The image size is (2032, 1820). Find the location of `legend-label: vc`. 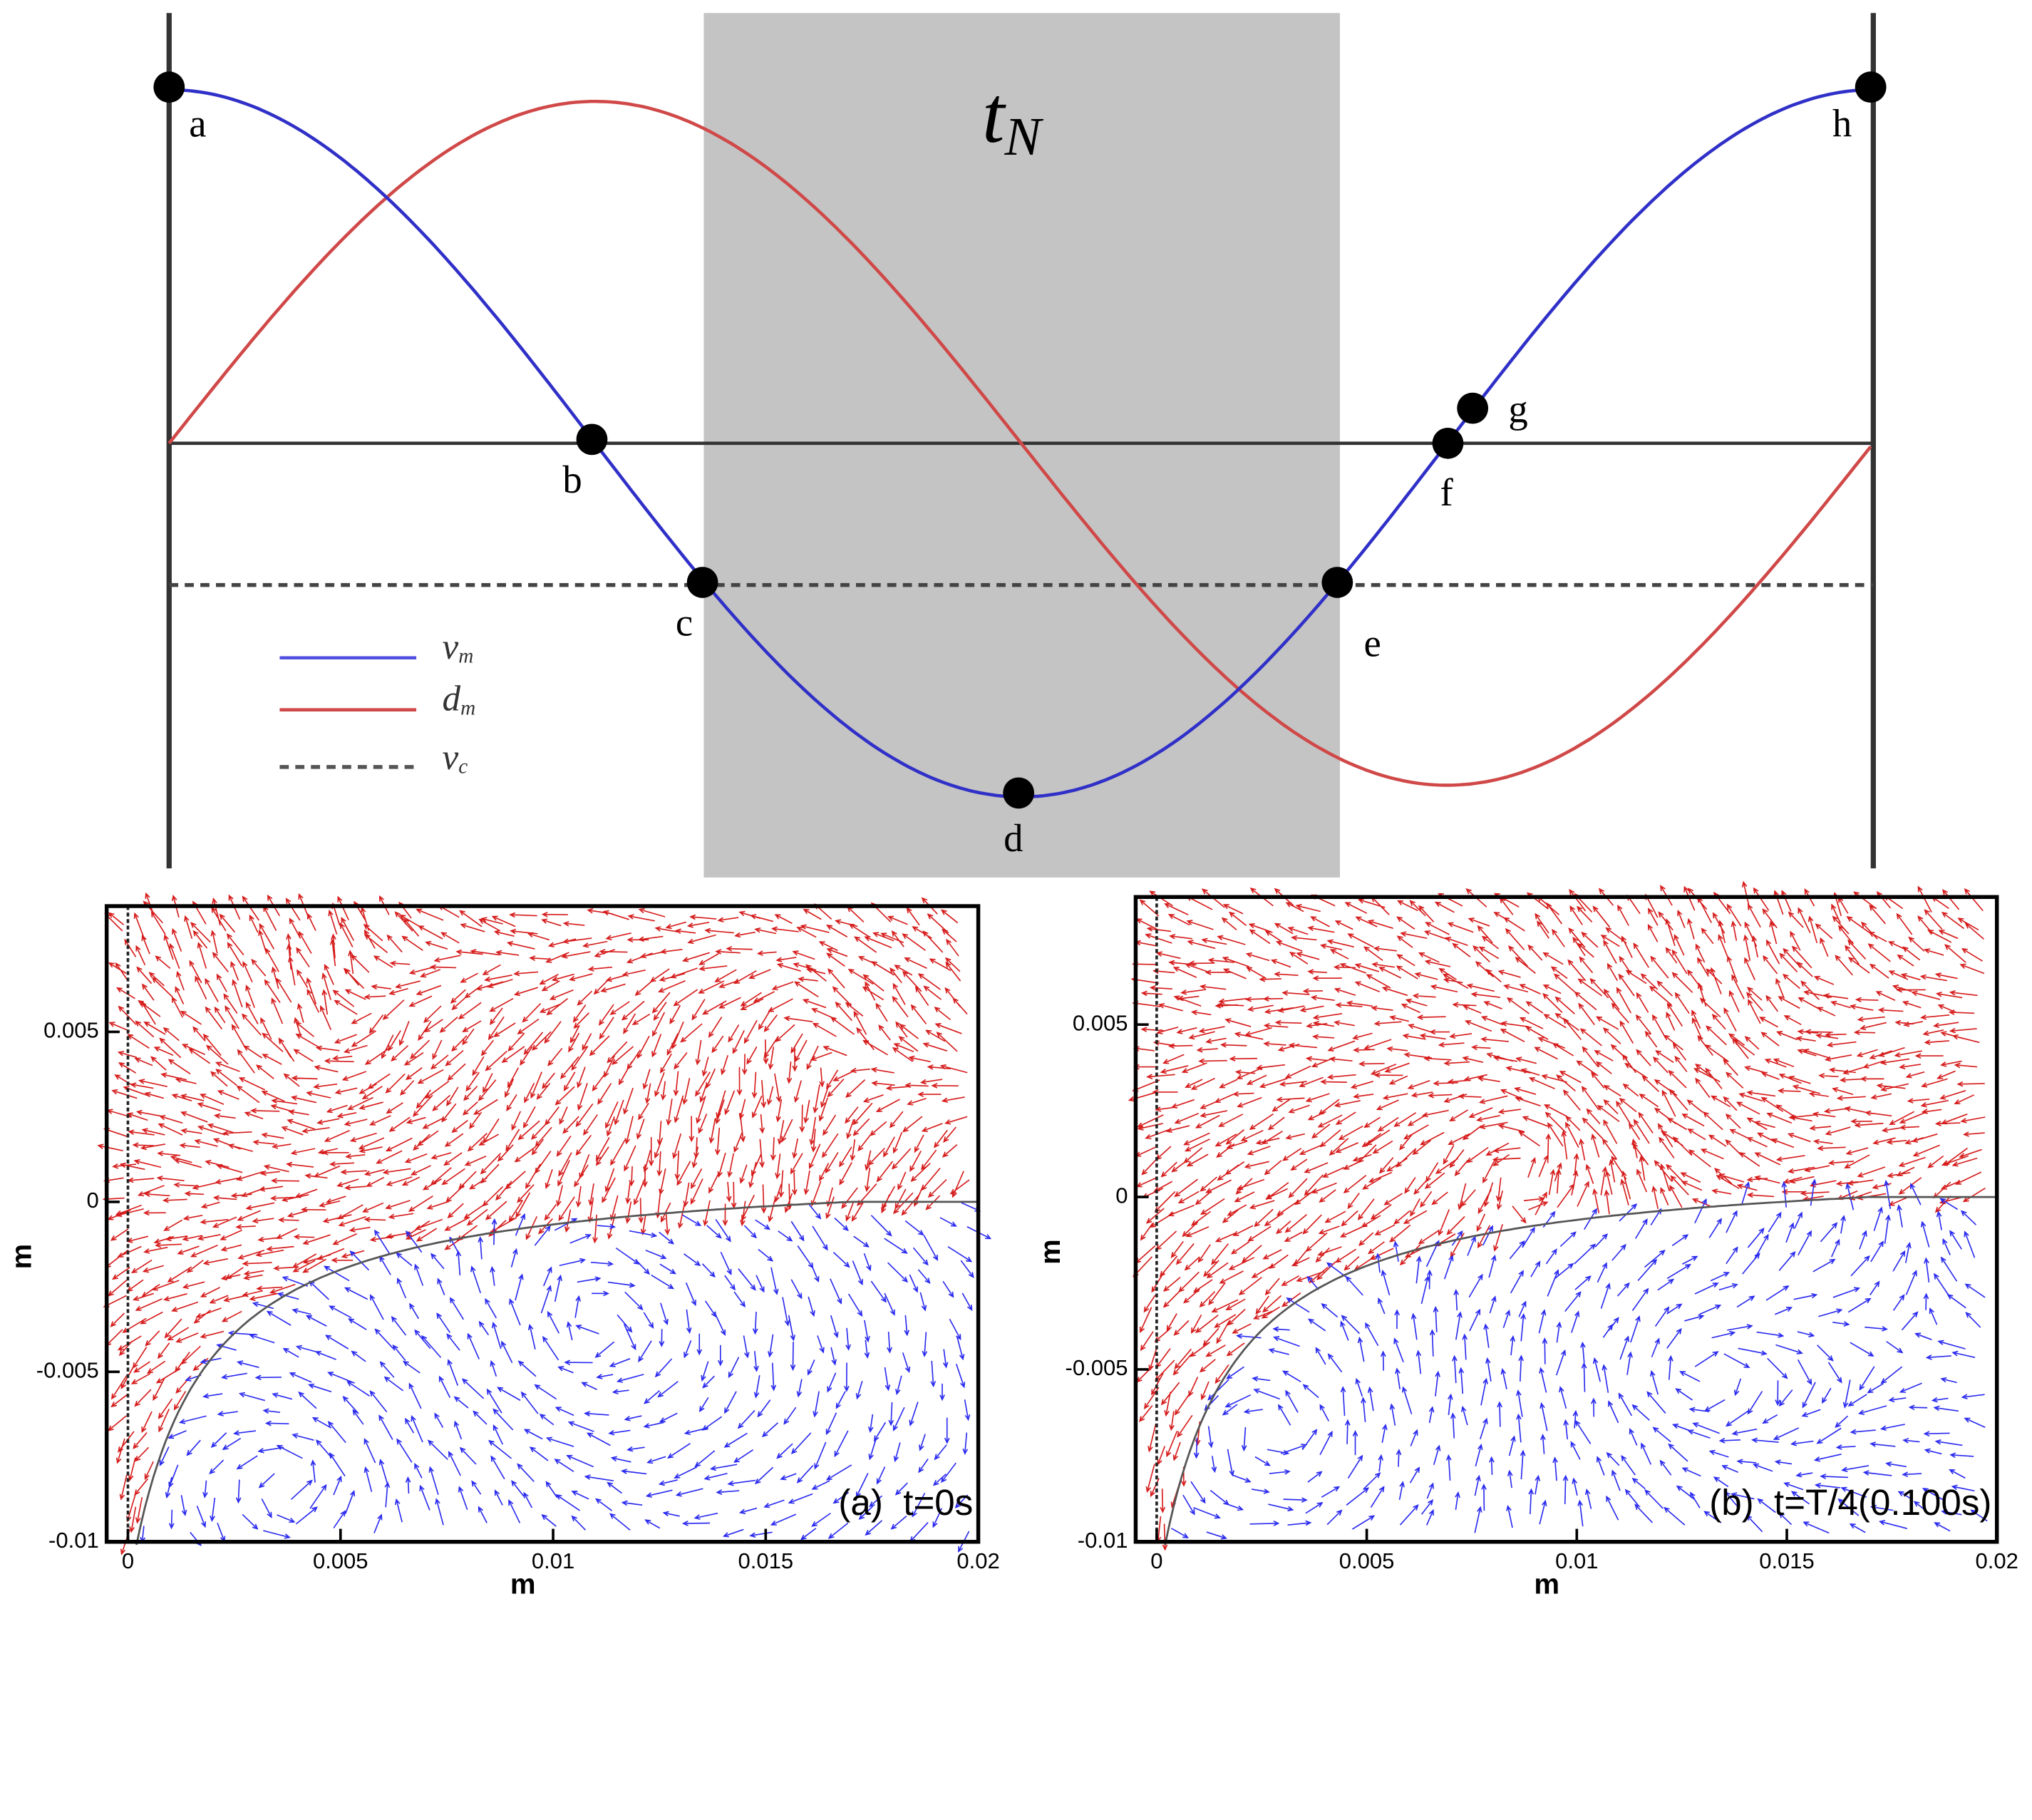

legend-label: vc is located at coordinates (455, 757).